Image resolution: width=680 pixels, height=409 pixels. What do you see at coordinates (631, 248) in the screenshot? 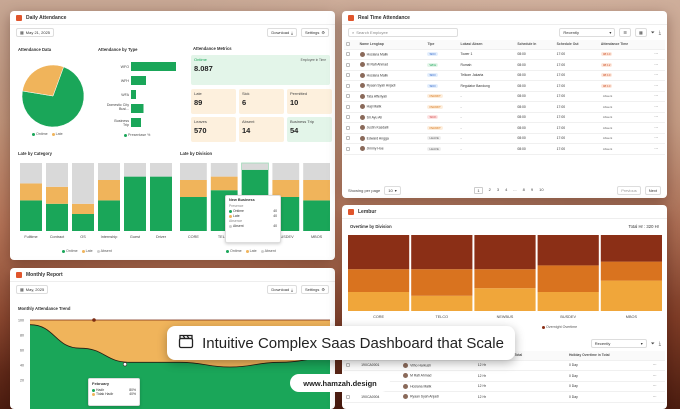
I see `bar-mbos-s3` at bounding box center [631, 248].